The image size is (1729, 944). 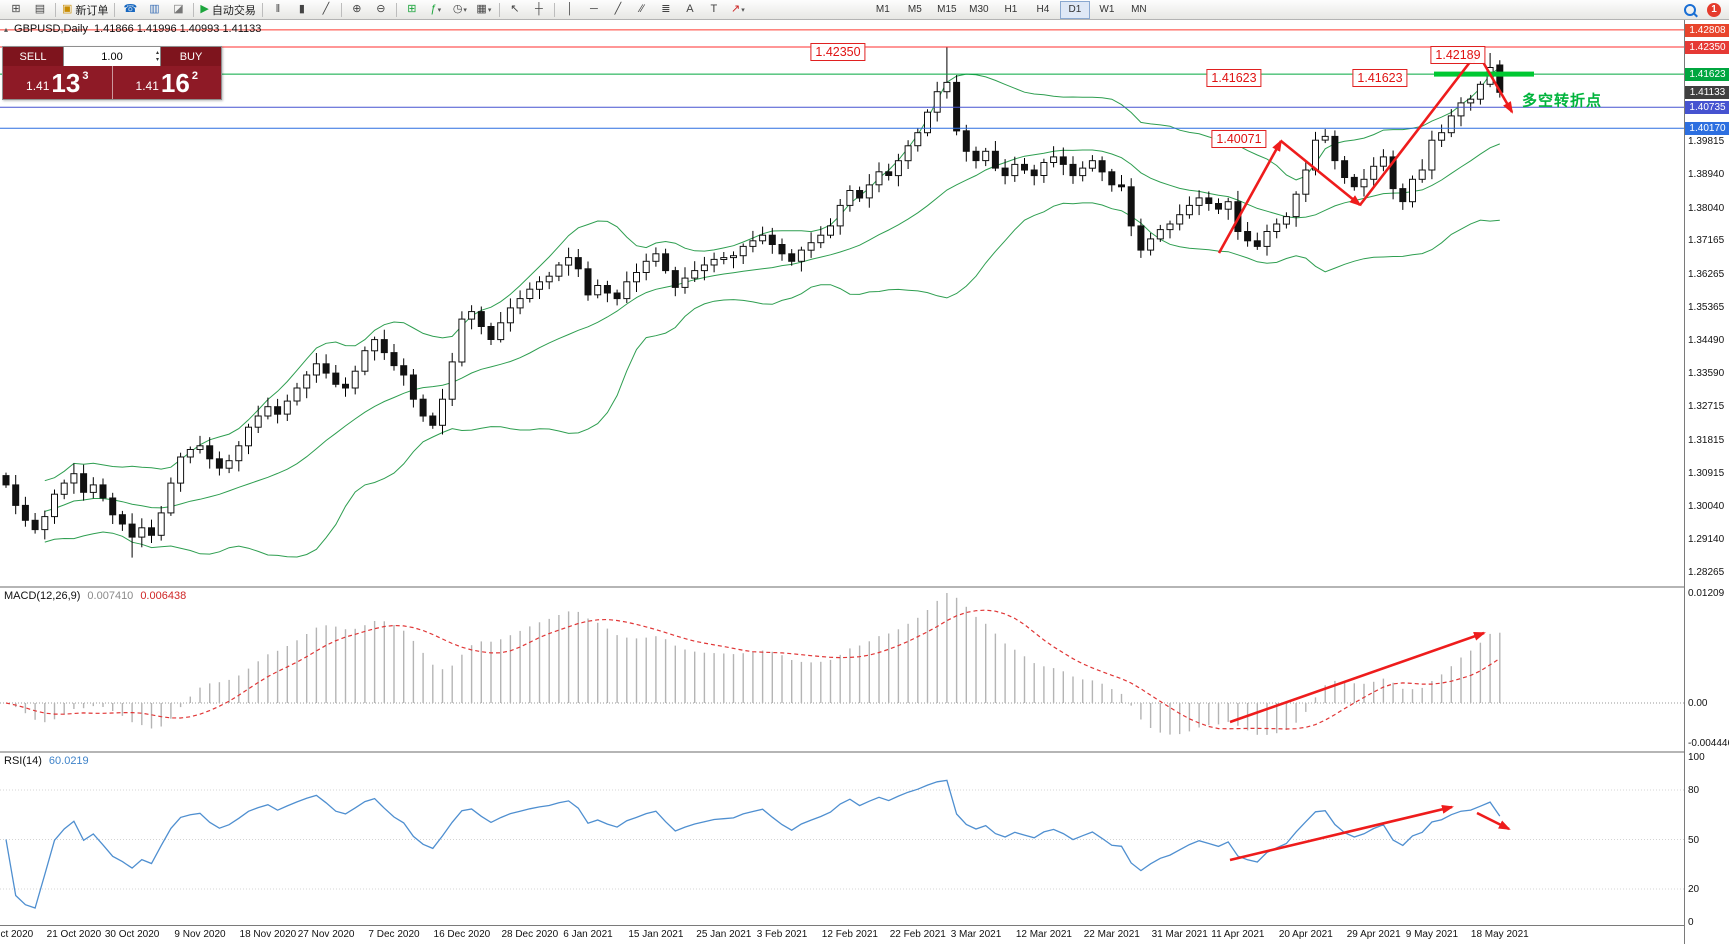 I want to click on label-icon: T, so click(x=714, y=9).